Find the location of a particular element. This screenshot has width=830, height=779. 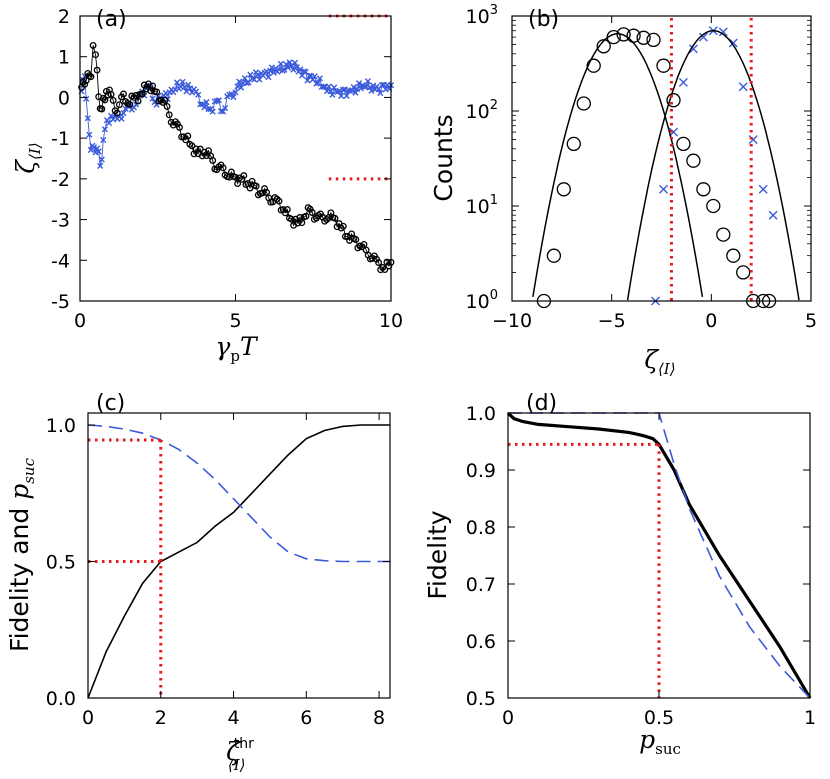

y-tick-label: 2 is located at coordinates (64, 17).